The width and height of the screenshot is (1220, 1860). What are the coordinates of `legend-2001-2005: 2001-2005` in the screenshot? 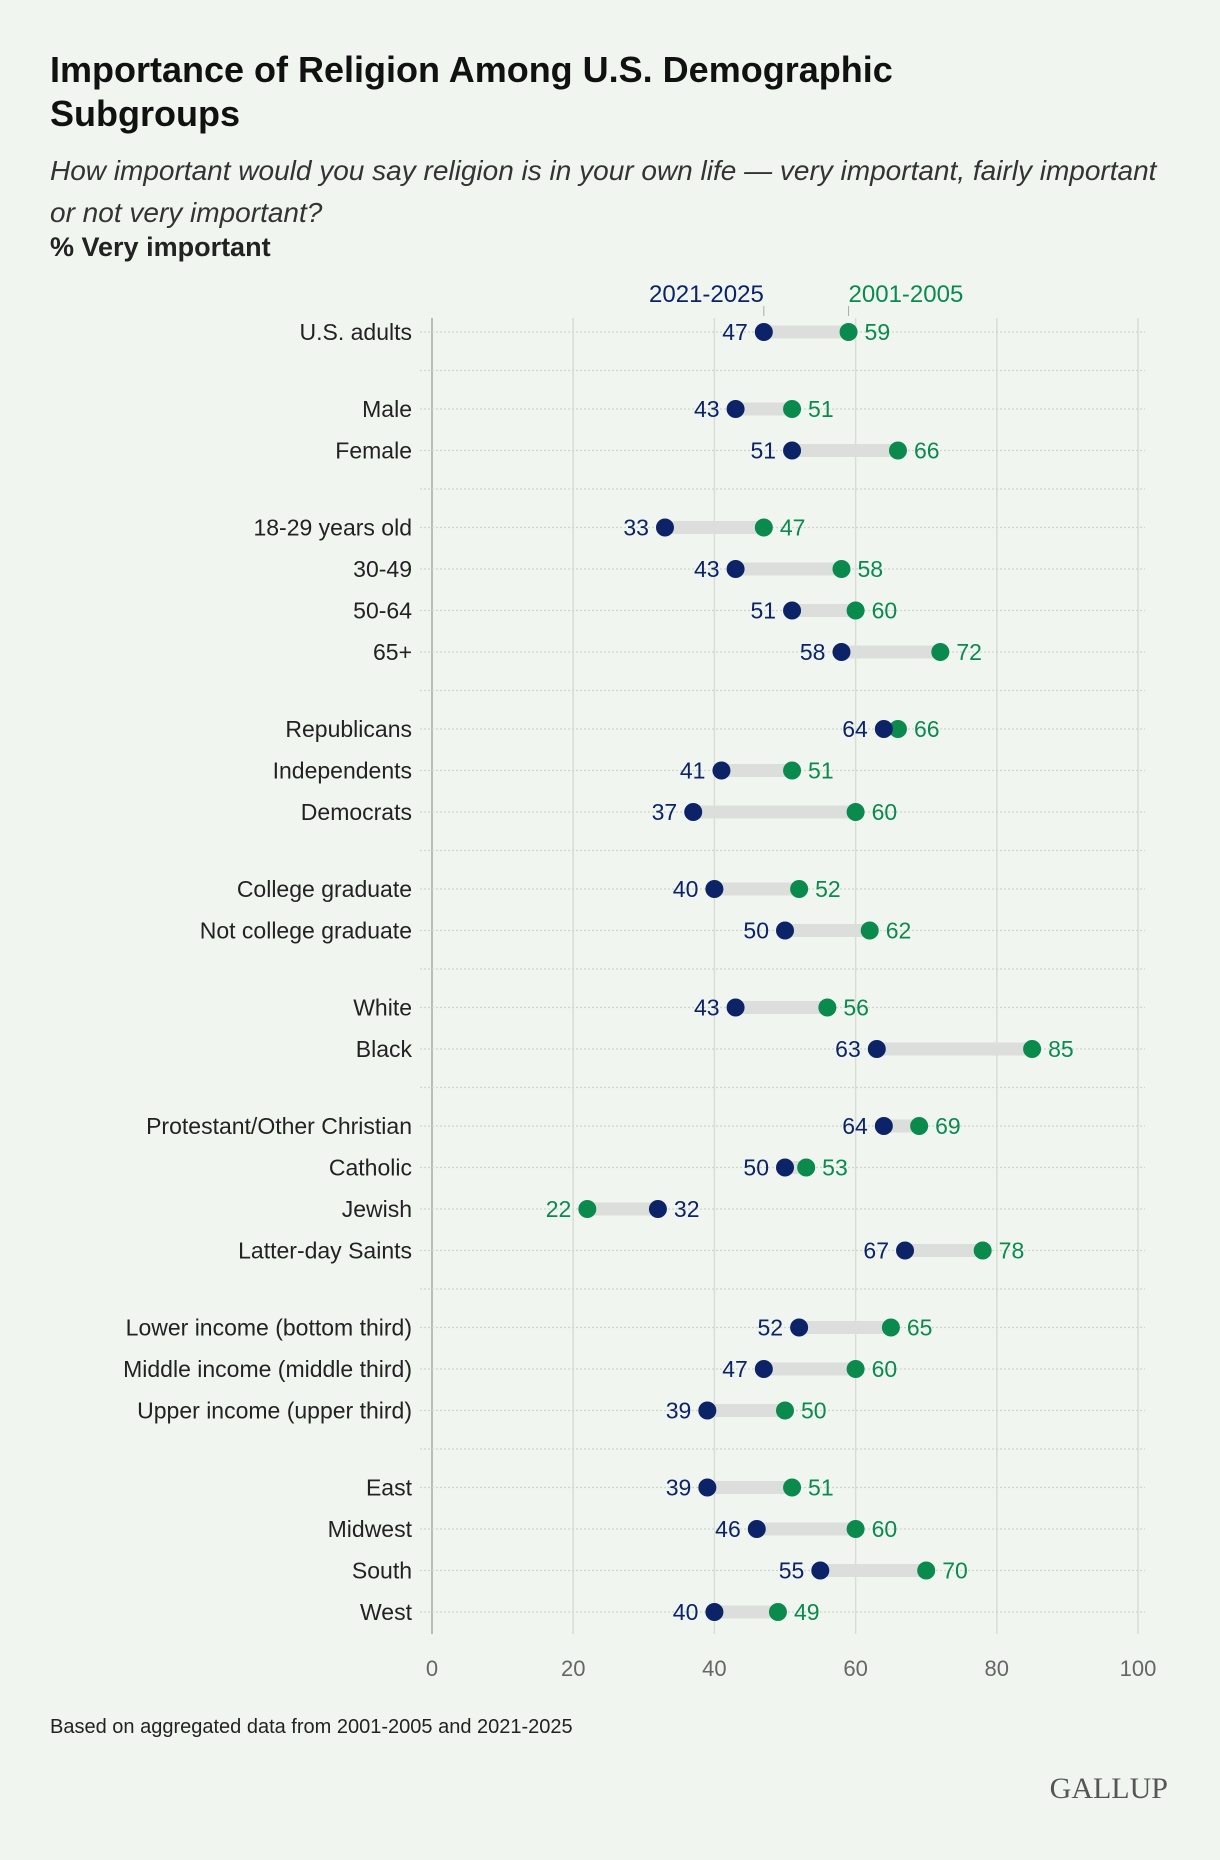 It's located at (906, 294).